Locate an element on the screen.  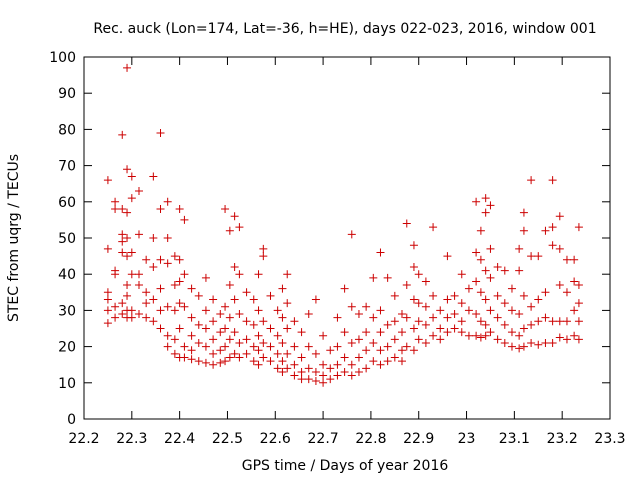
x-tick-label: 22.2 is located at coordinates (83, 439).